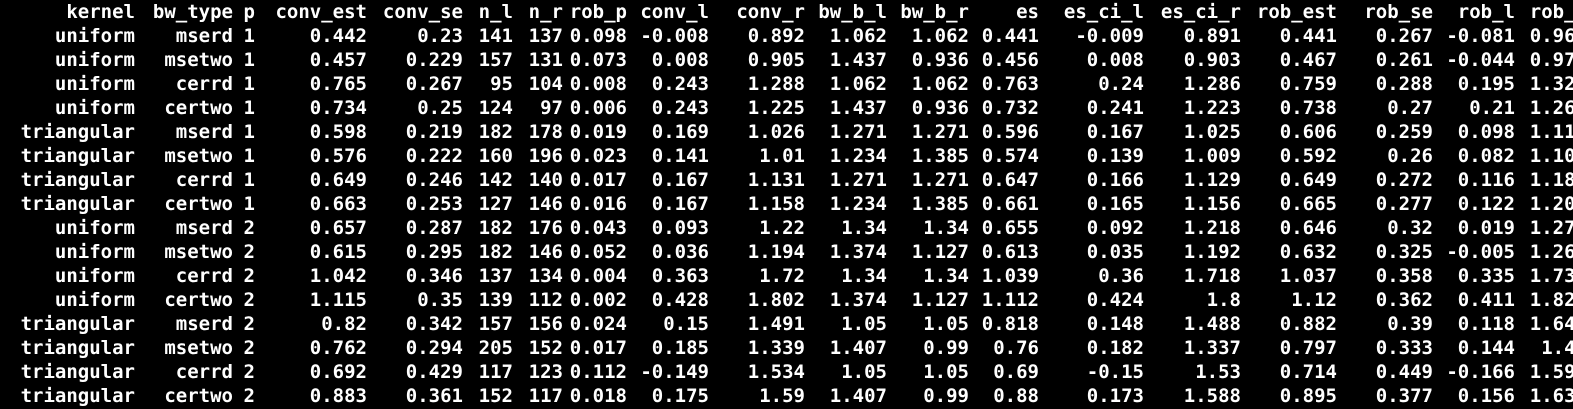 Image resolution: width=1573 pixels, height=409 pixels. I want to click on table-cell-es: 1.039, so click(1010, 276).